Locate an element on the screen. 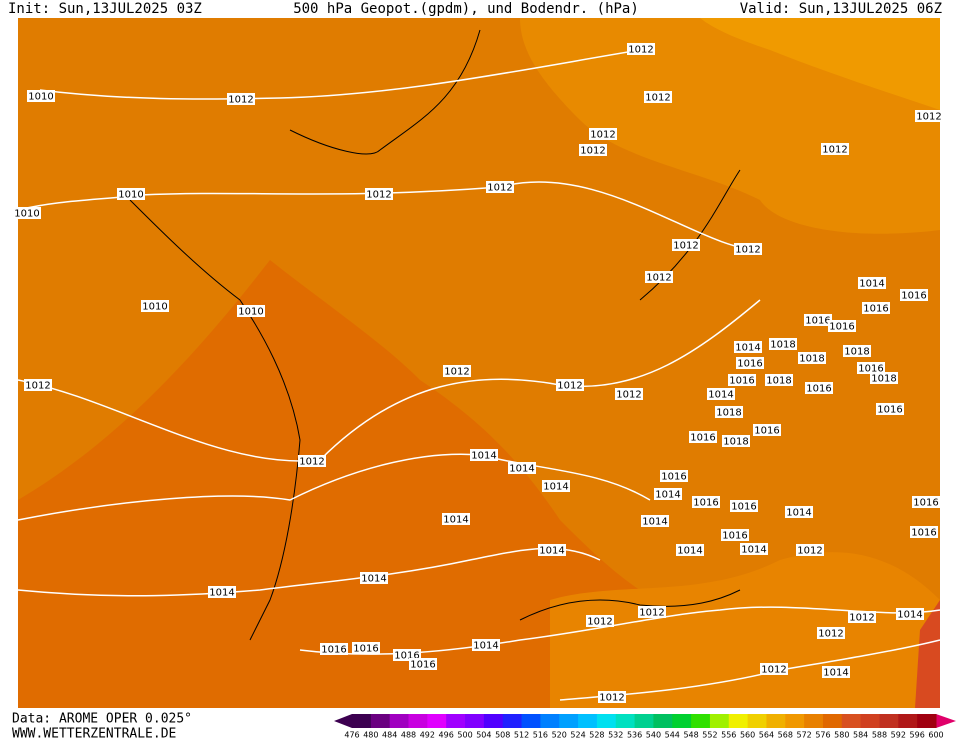  legend-tick-label: 500 is located at coordinates (464, 735).